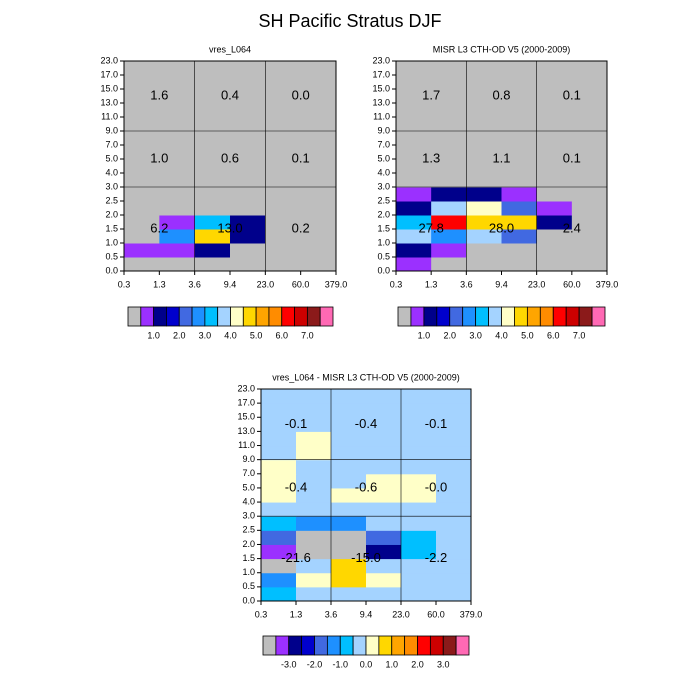  I want to click on x-tick-label: 9.4, so click(230, 284).